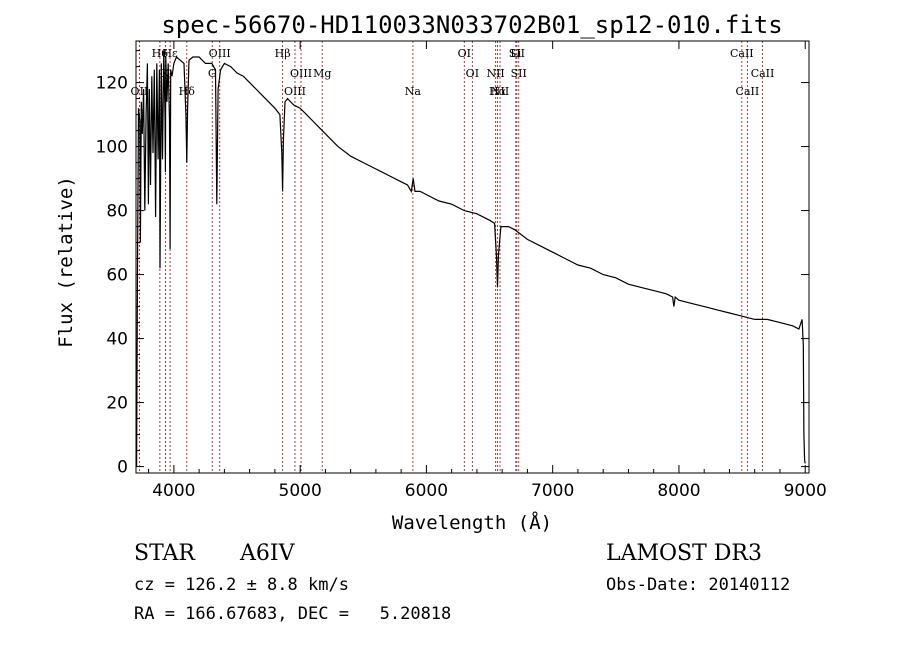 The image size is (900, 649). Describe the element at coordinates (678, 491) in the screenshot. I see `x-tick-label: 8000` at that location.